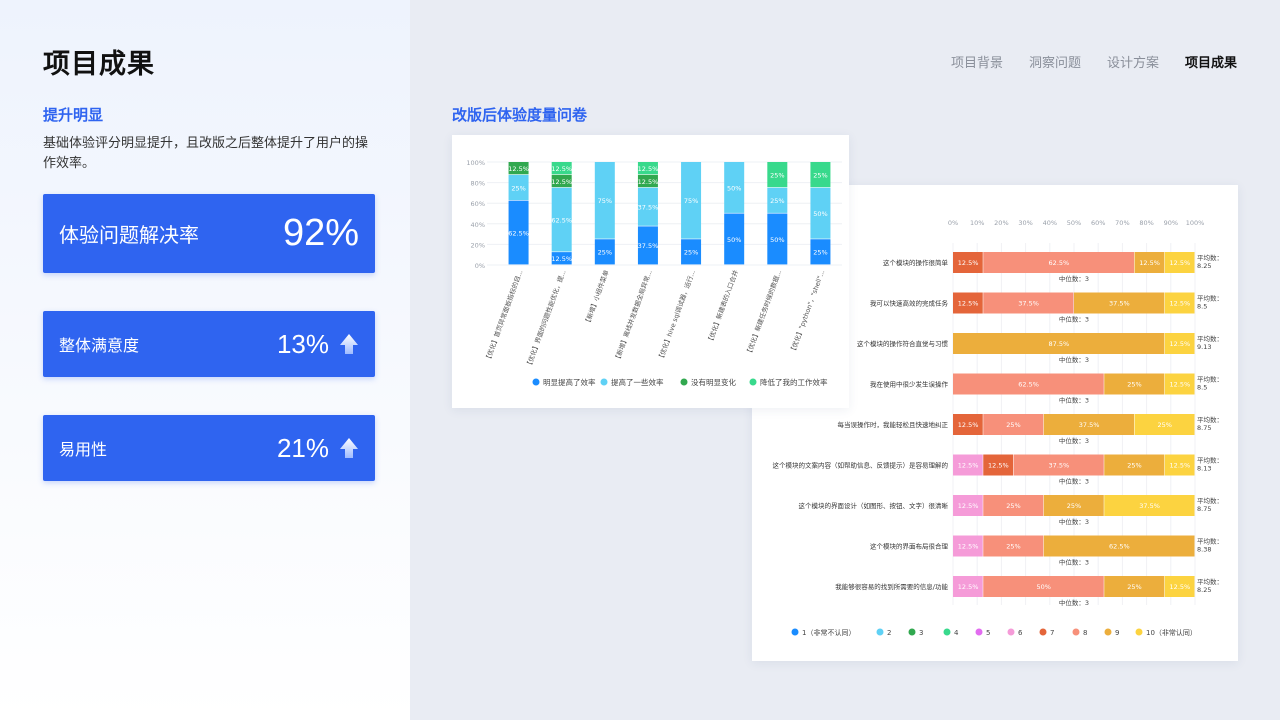 The width and height of the screenshot is (1280, 720). Describe the element at coordinates (1210, 63) in the screenshot. I see `nav-item-results: 项目成果` at that location.